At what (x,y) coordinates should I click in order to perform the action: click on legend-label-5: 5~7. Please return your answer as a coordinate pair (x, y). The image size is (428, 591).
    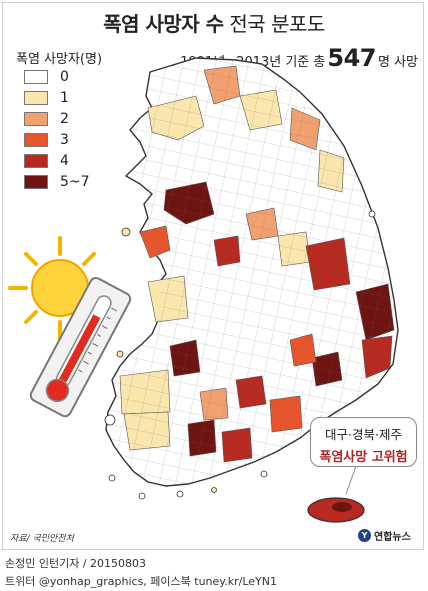
    Looking at the image, I should click on (75, 181).